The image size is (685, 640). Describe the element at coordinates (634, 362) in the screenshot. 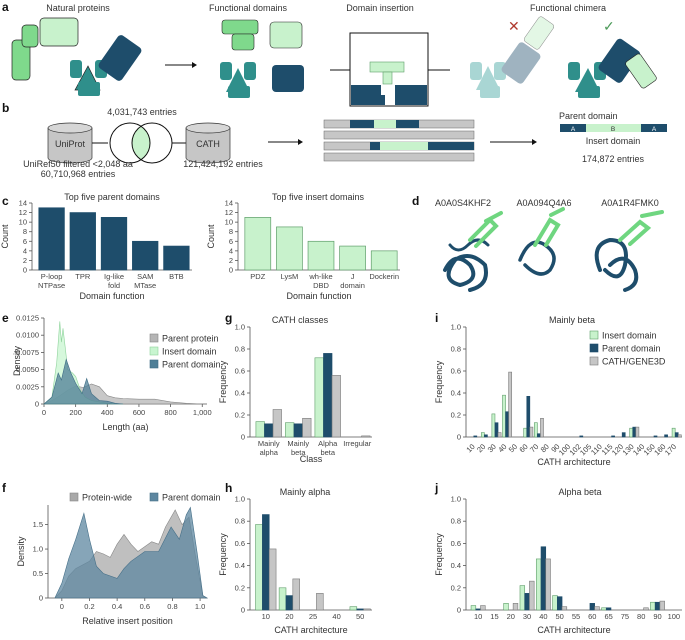

I see `legend-label: CATH/GENE3D` at that location.